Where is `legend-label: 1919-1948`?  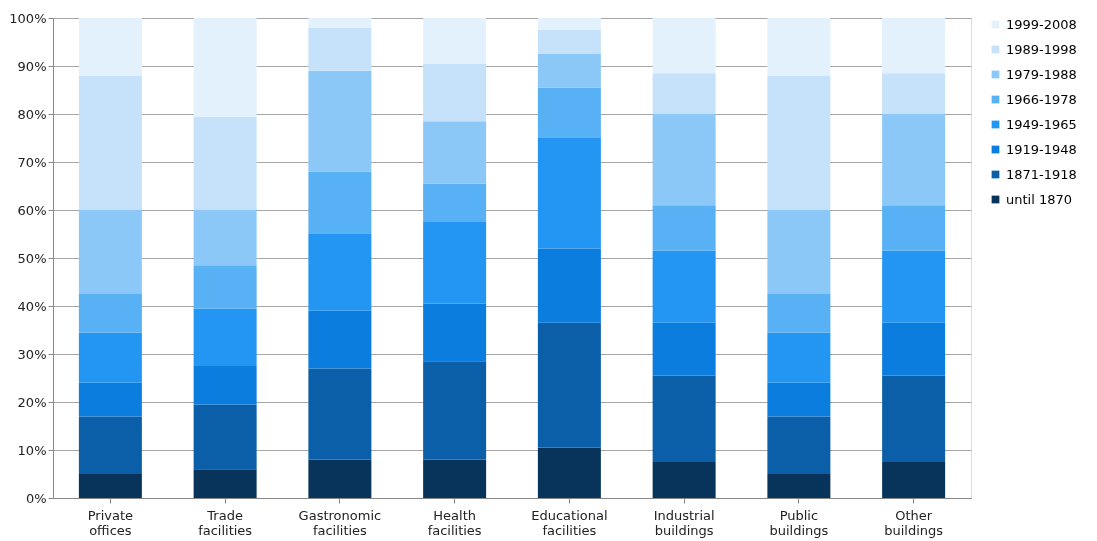
legend-label: 1919-1948 is located at coordinates (1041, 149).